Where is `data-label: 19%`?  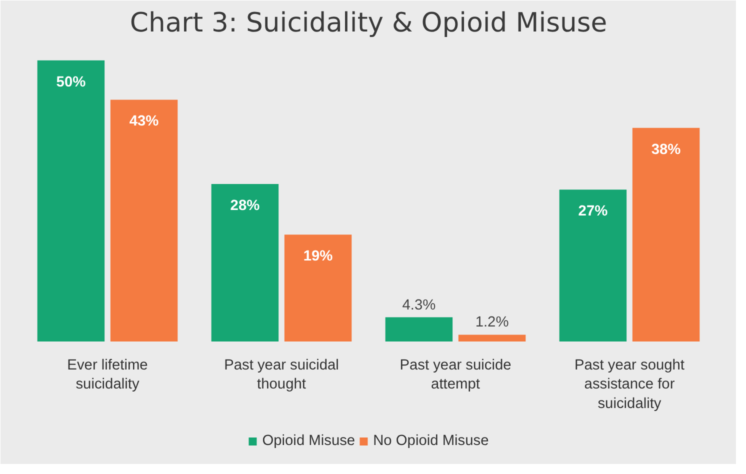
data-label: 19% is located at coordinates (318, 256).